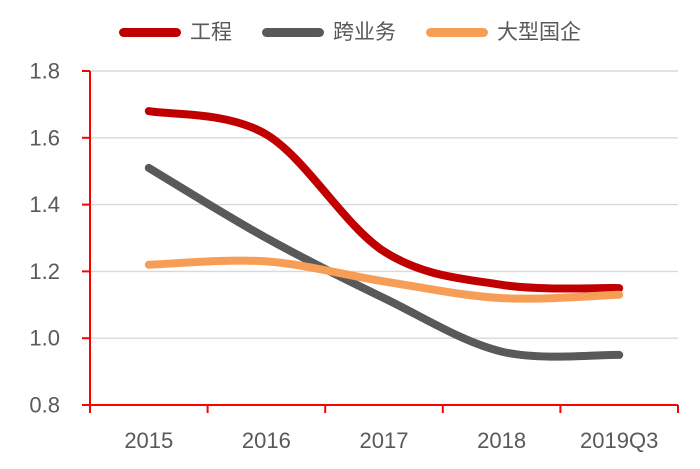 This screenshot has height=469, width=700. What do you see at coordinates (384, 440) in the screenshot?
I see `x-tick-label: 2017` at bounding box center [384, 440].